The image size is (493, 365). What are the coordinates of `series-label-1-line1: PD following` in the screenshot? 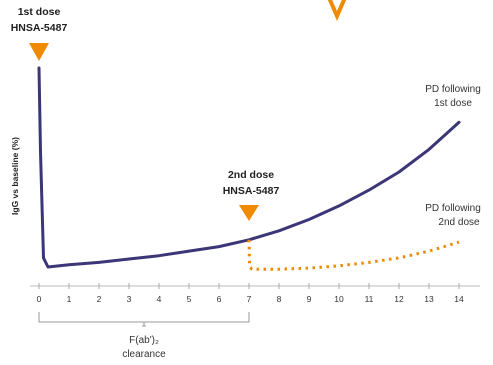 It's located at (453, 89).